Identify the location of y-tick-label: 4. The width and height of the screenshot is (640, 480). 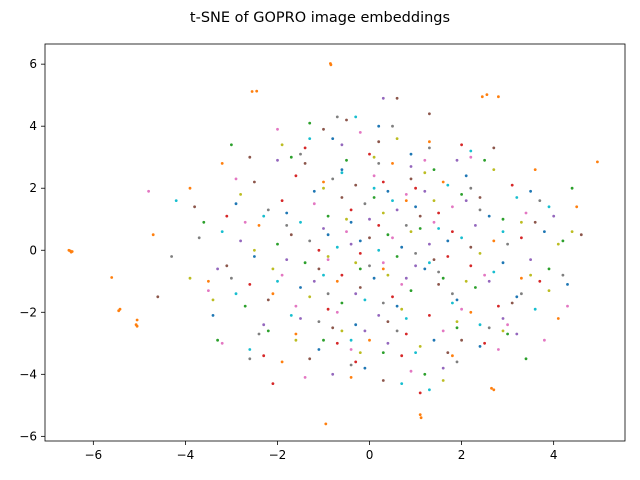
(33, 126).